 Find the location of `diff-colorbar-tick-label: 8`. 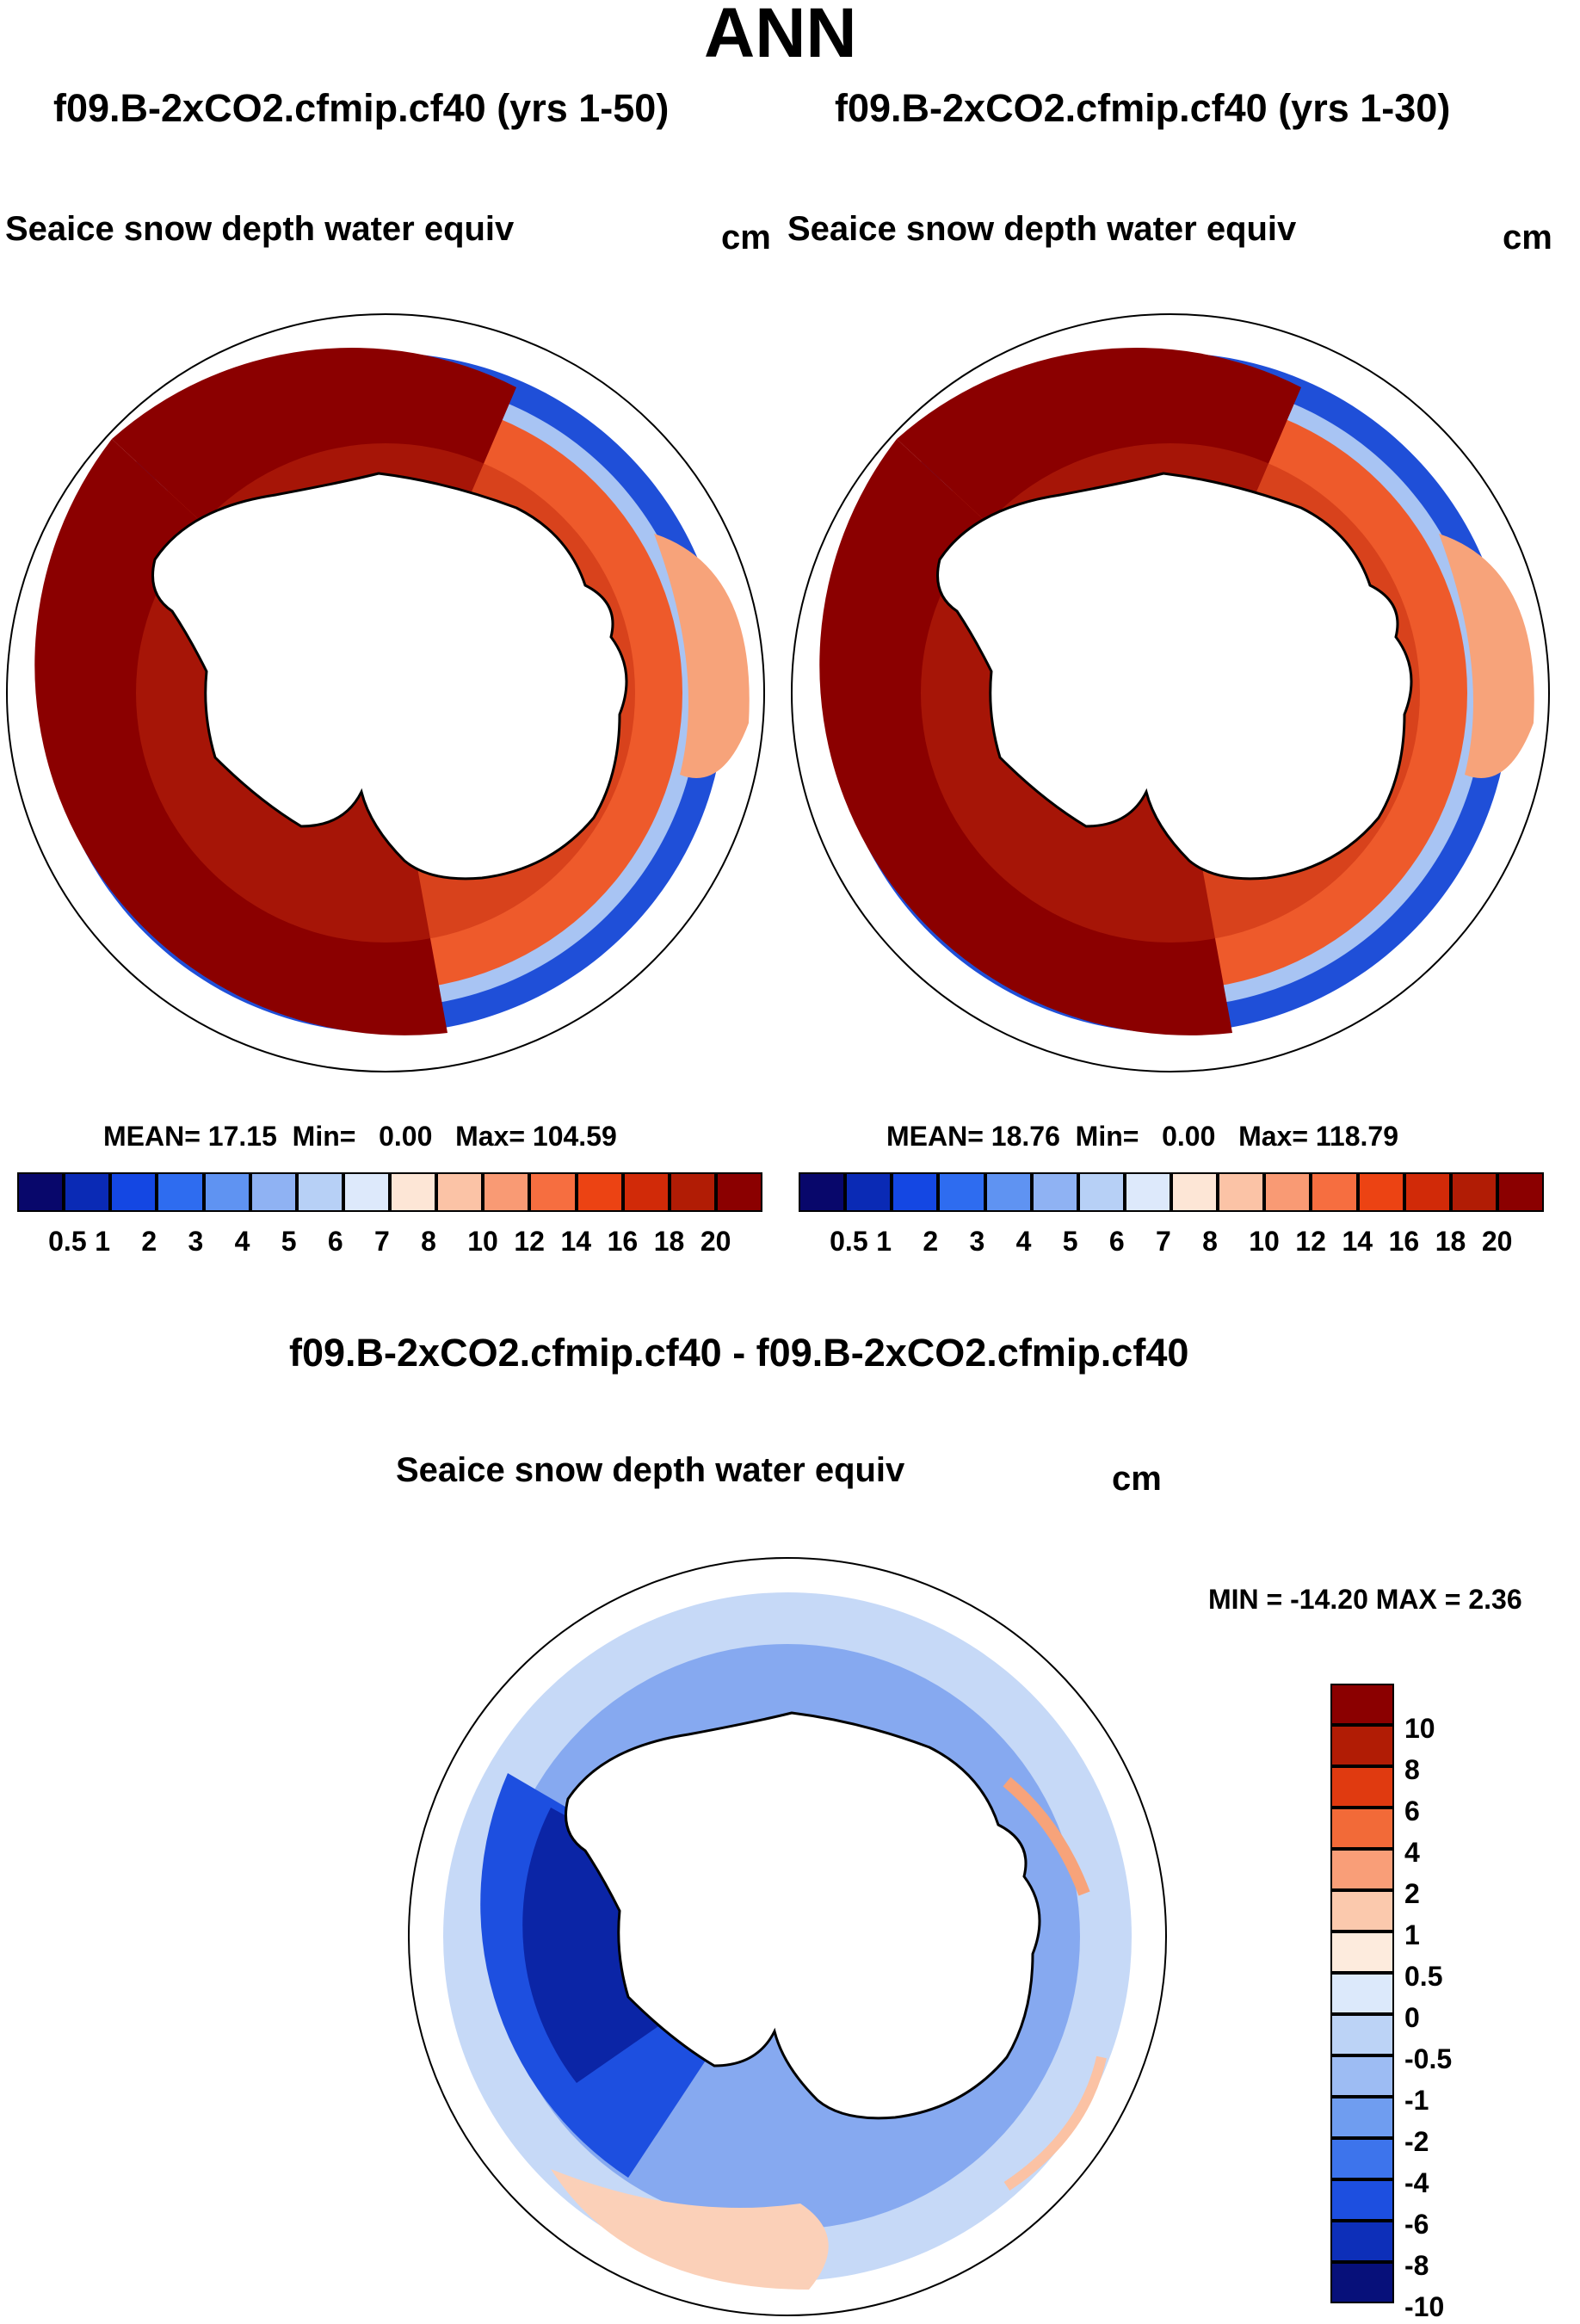

diff-colorbar-tick-label: 8 is located at coordinates (1412, 1769).